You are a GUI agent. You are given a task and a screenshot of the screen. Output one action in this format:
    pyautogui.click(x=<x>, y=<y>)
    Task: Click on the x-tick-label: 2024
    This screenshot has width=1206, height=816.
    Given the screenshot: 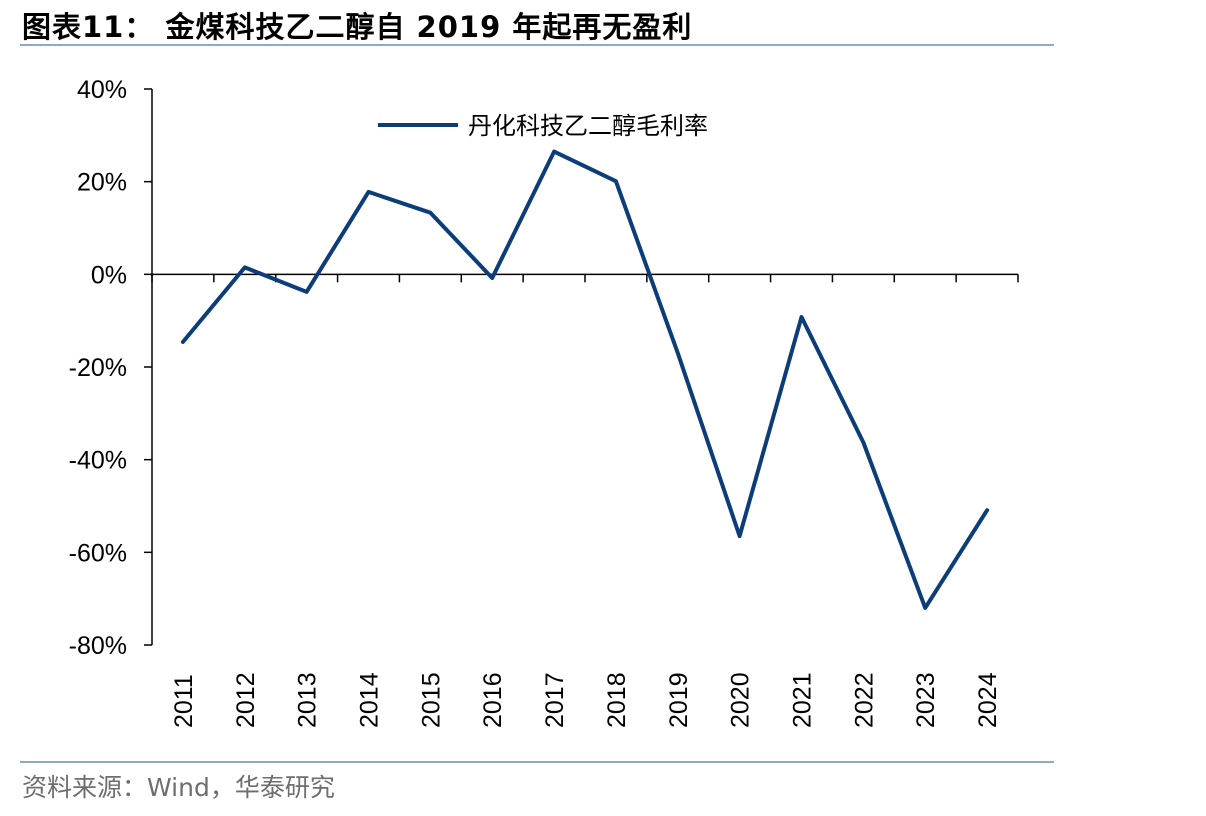 What is the action you would take?
    pyautogui.click(x=988, y=700)
    